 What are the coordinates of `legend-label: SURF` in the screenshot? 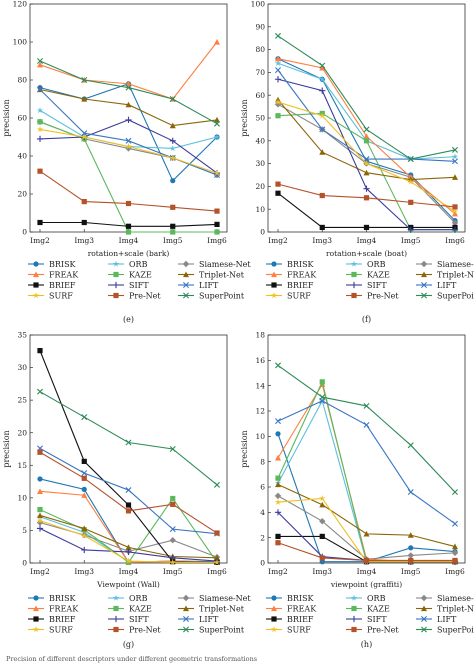 It's located at (61, 629).